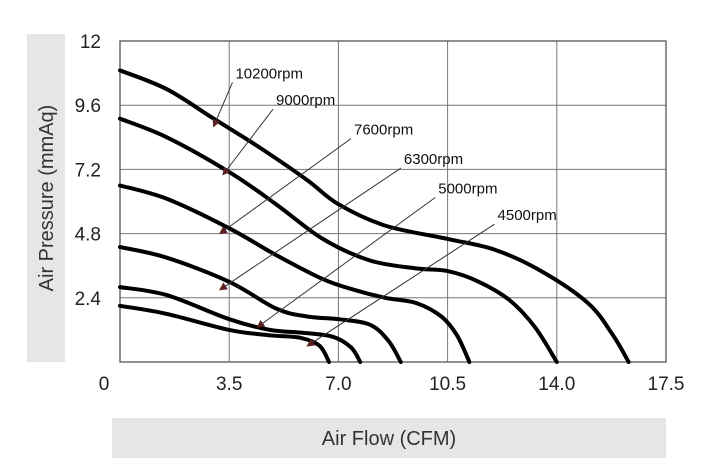 This screenshot has width=720, height=470. Describe the element at coordinates (104, 384) in the screenshot. I see `x-tick-label: 0` at that location.